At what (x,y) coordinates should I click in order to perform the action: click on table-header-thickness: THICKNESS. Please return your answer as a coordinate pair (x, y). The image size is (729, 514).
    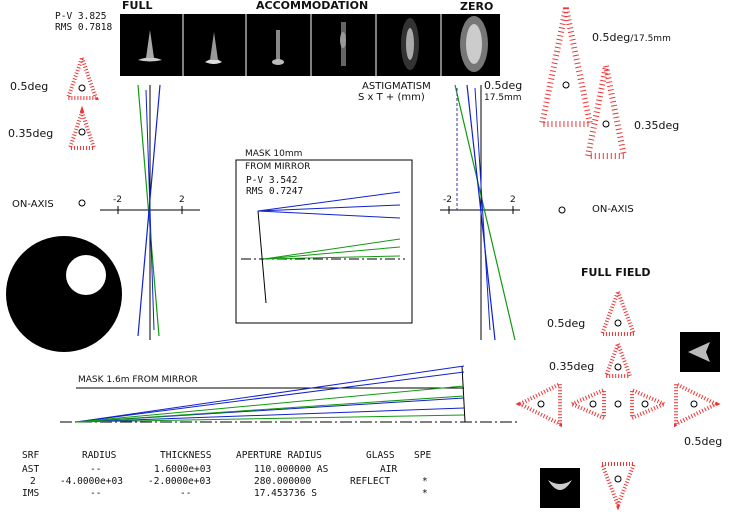
    Looking at the image, I should click on (186, 455).